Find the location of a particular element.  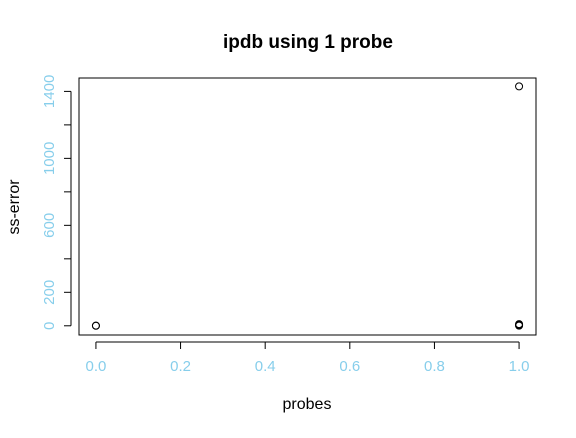

x-tick-label: 0.0 is located at coordinates (95, 366).